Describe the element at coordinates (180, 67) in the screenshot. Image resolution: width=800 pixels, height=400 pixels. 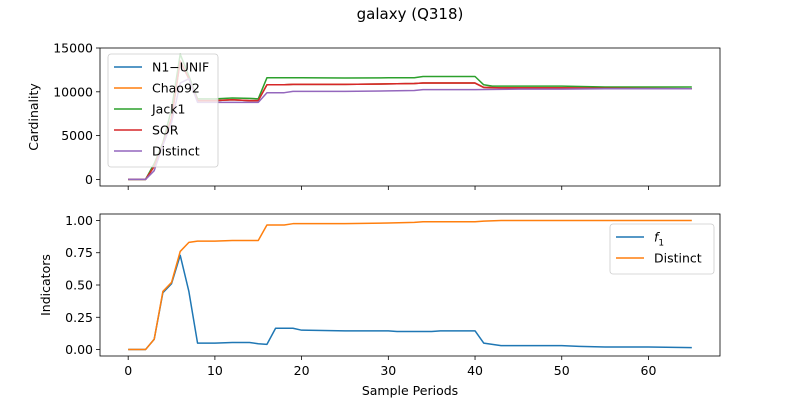
I see `legend-entry: N1−UNIF` at that location.